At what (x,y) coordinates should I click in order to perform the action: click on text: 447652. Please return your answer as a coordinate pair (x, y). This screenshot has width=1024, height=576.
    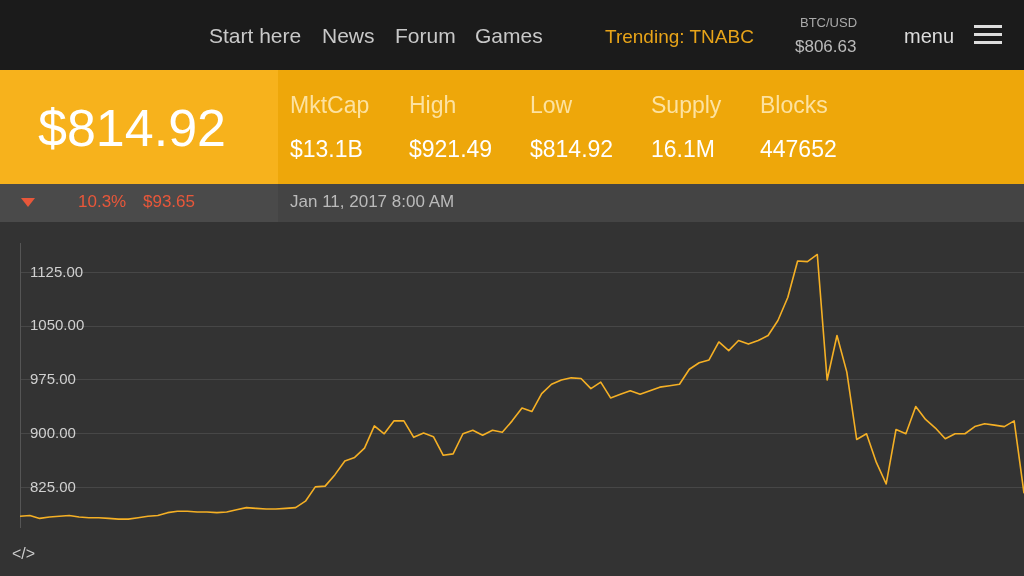
    Looking at the image, I should click on (798, 149).